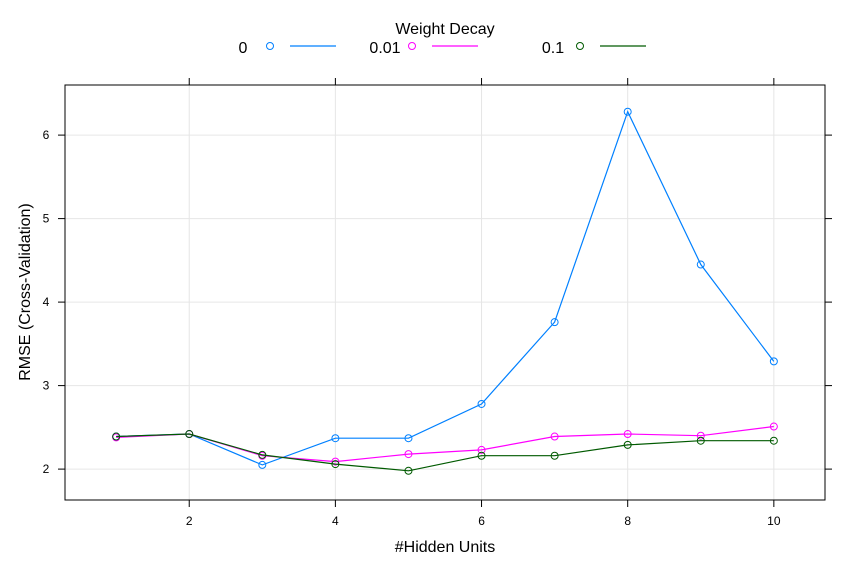  Describe the element at coordinates (627, 521) in the screenshot. I see `x-tick-label: 8` at that location.